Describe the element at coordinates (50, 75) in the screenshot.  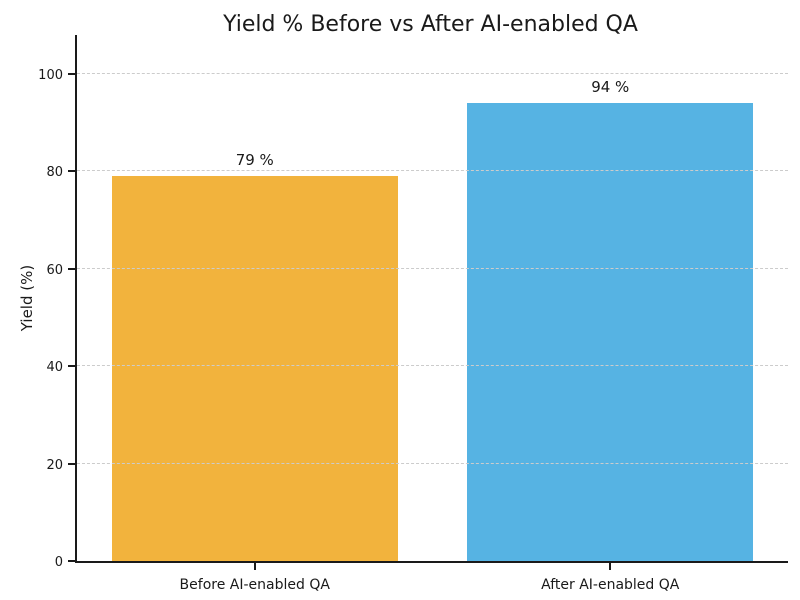
I see `y-tick-label: 100` at that location.